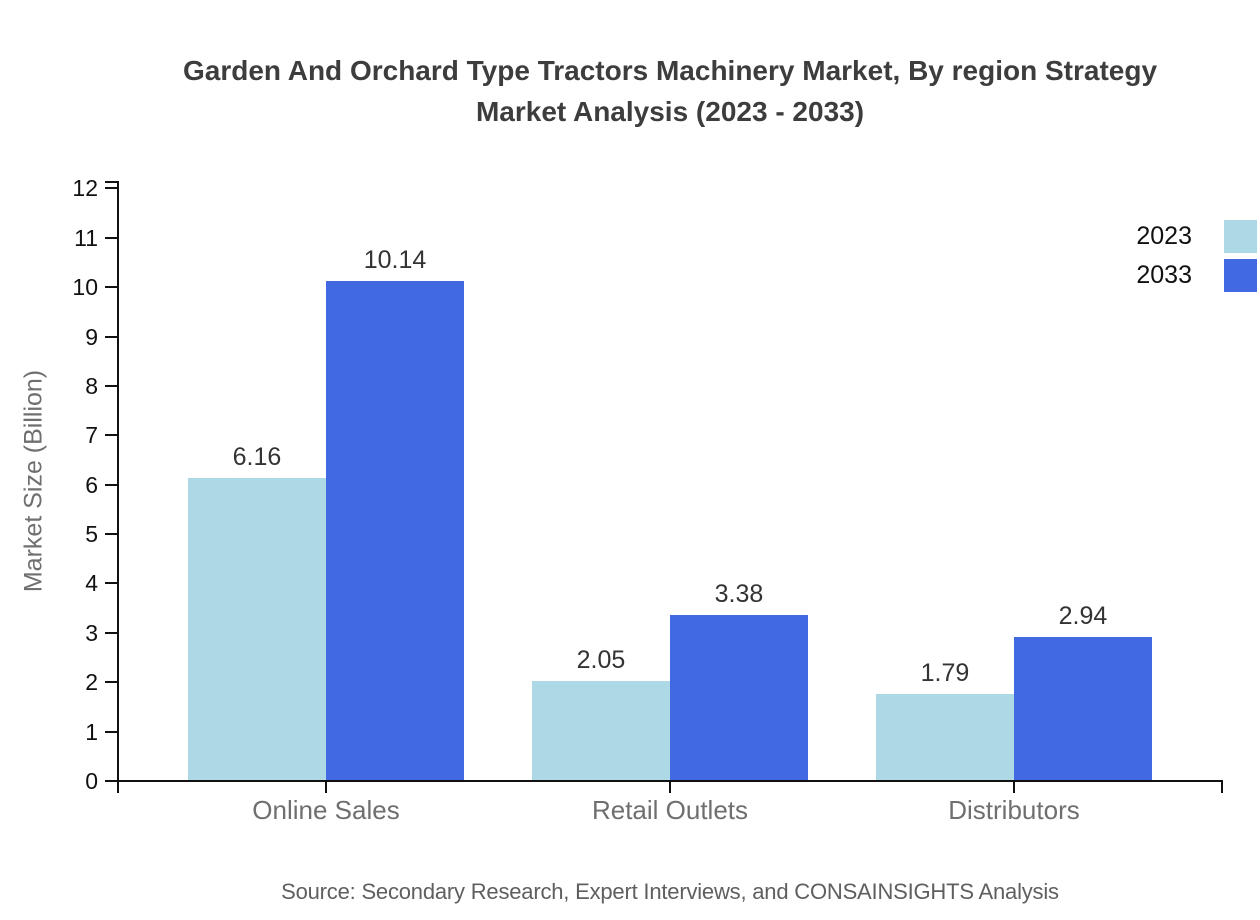 This screenshot has width=1260, height=920. What do you see at coordinates (739, 594) in the screenshot?
I see `bar-value-label: 3.38` at bounding box center [739, 594].